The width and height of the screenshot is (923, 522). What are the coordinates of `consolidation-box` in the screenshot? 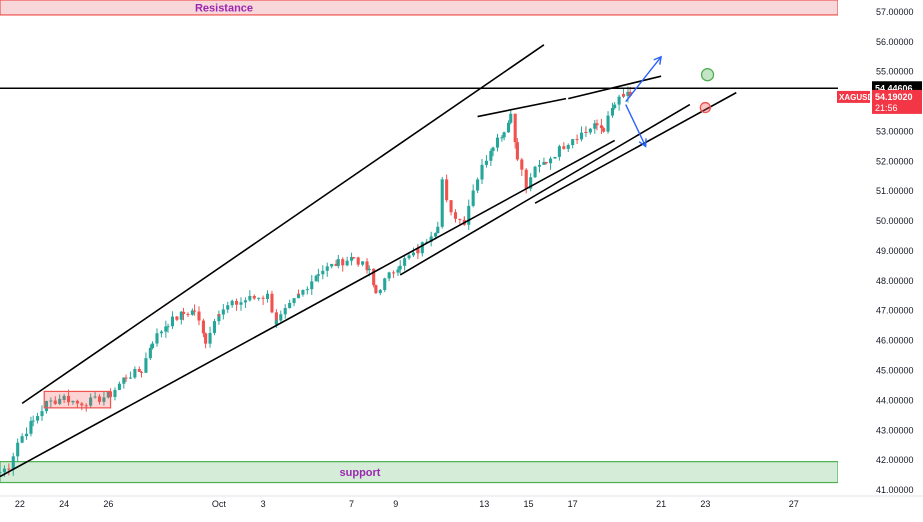 It's located at (77, 399).